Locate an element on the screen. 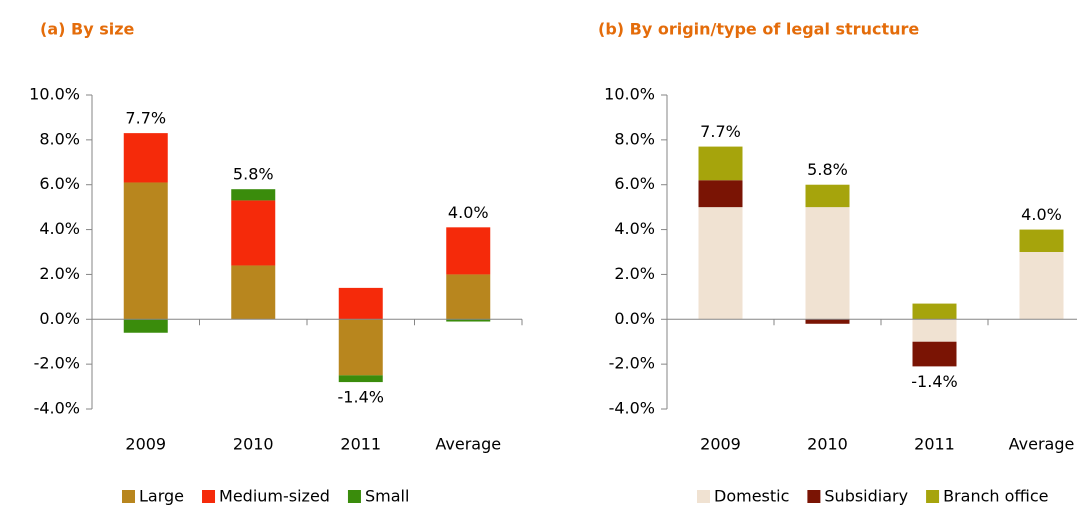 This screenshot has width=1077, height=510. chart-title: (b) By origin/type of legal structure is located at coordinates (758, 29).